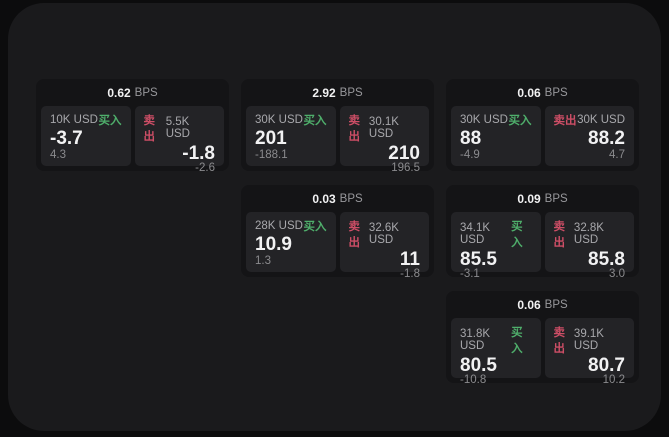 Image resolution: width=669 pixels, height=437 pixels. I want to click on buy-amount: 28K USD, so click(279, 226).